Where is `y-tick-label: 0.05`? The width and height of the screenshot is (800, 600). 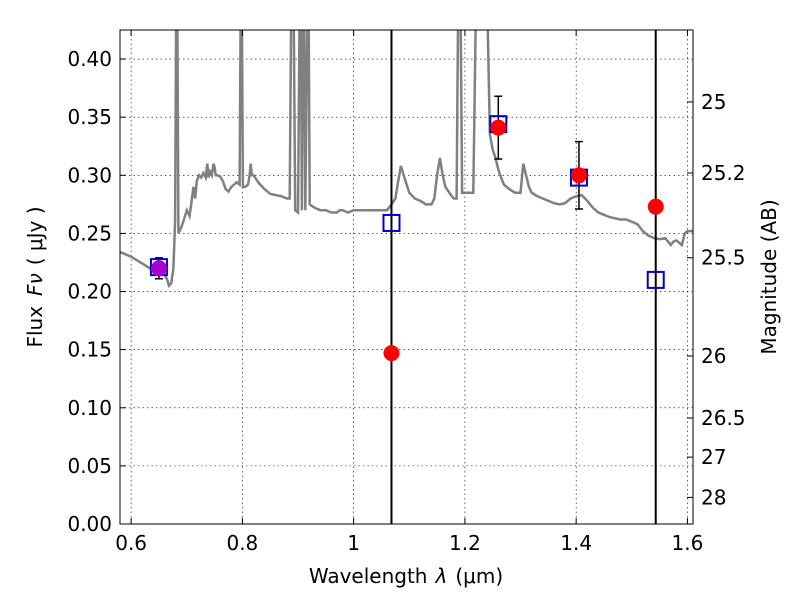 y-tick-label: 0.05 is located at coordinates (89, 466).